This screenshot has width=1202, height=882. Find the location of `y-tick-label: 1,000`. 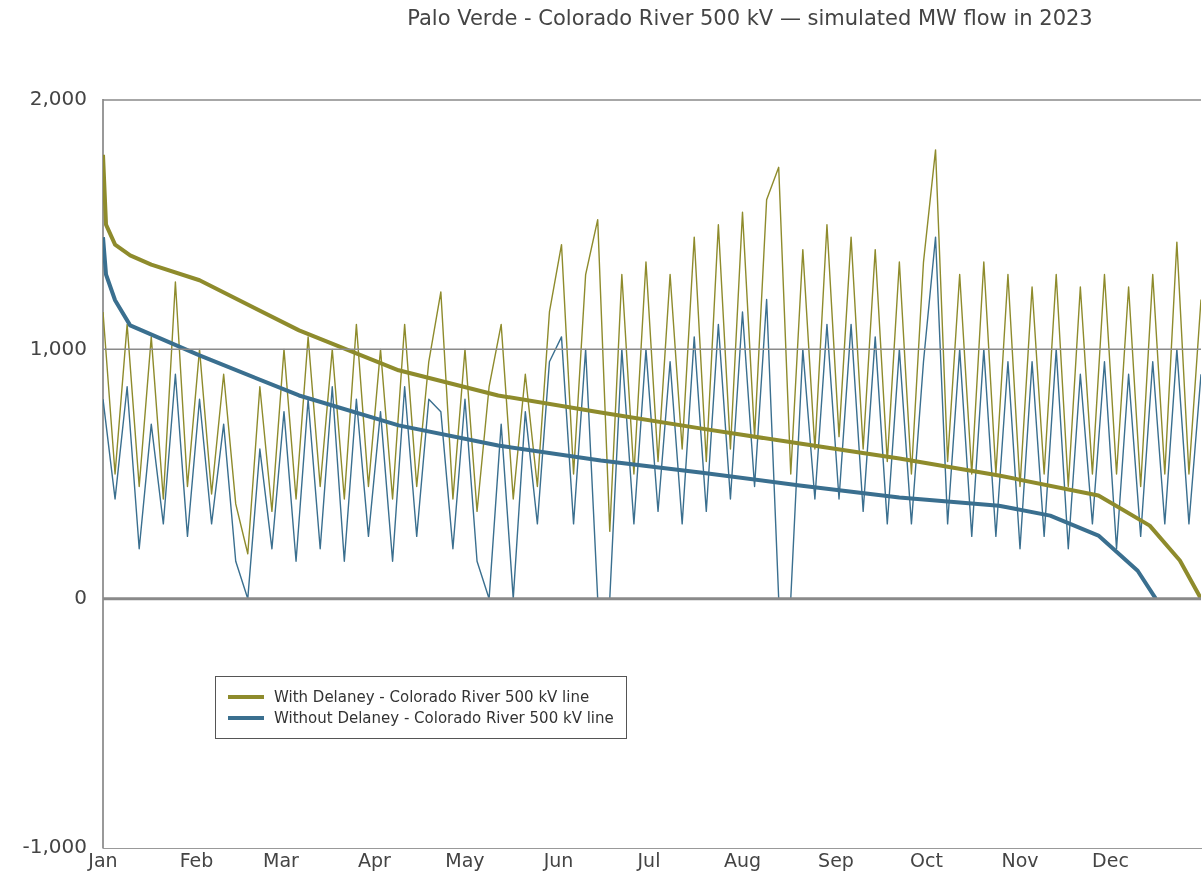

y-tick-label: 1,000 is located at coordinates (58, 347).